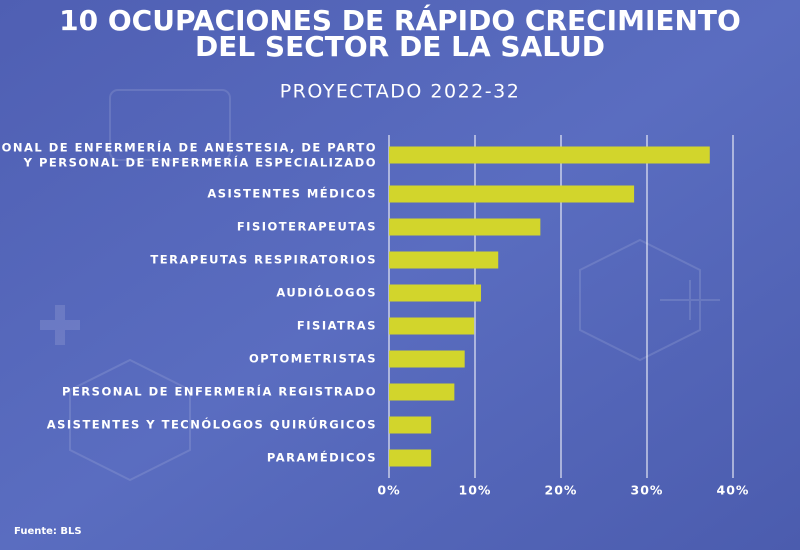 This screenshot has width=800, height=550. I want to click on y-tick-label: ASISTENTES Y TECNÓLOGOS QUIRÚRGICOS, so click(212, 424).